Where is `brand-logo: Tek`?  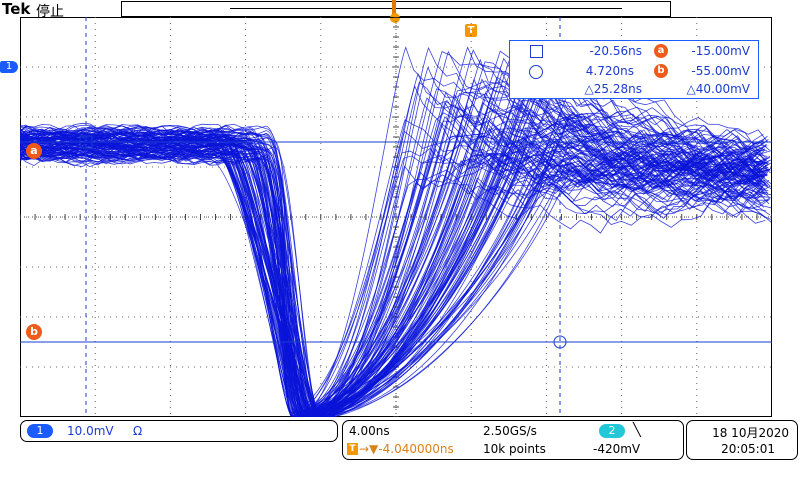
brand-logo: Tek is located at coordinates (16, 9).